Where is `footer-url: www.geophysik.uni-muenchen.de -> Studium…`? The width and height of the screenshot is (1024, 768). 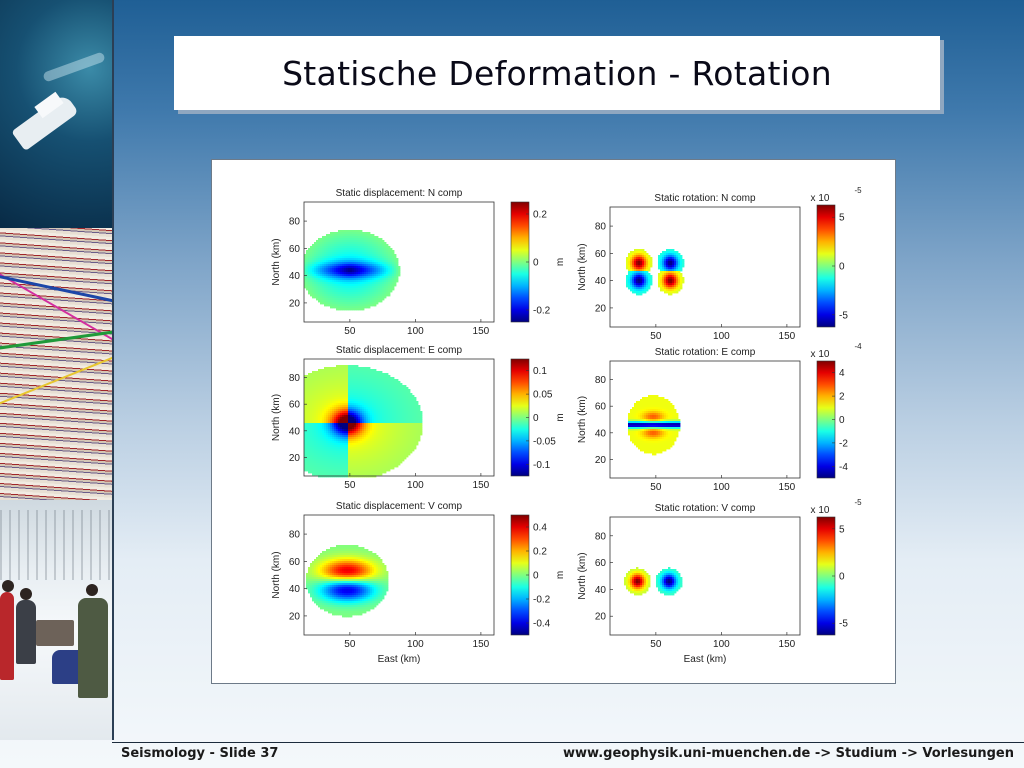
footer-url: www.geophysik.uni-muenchen.de -> Studium… is located at coordinates (788, 753).